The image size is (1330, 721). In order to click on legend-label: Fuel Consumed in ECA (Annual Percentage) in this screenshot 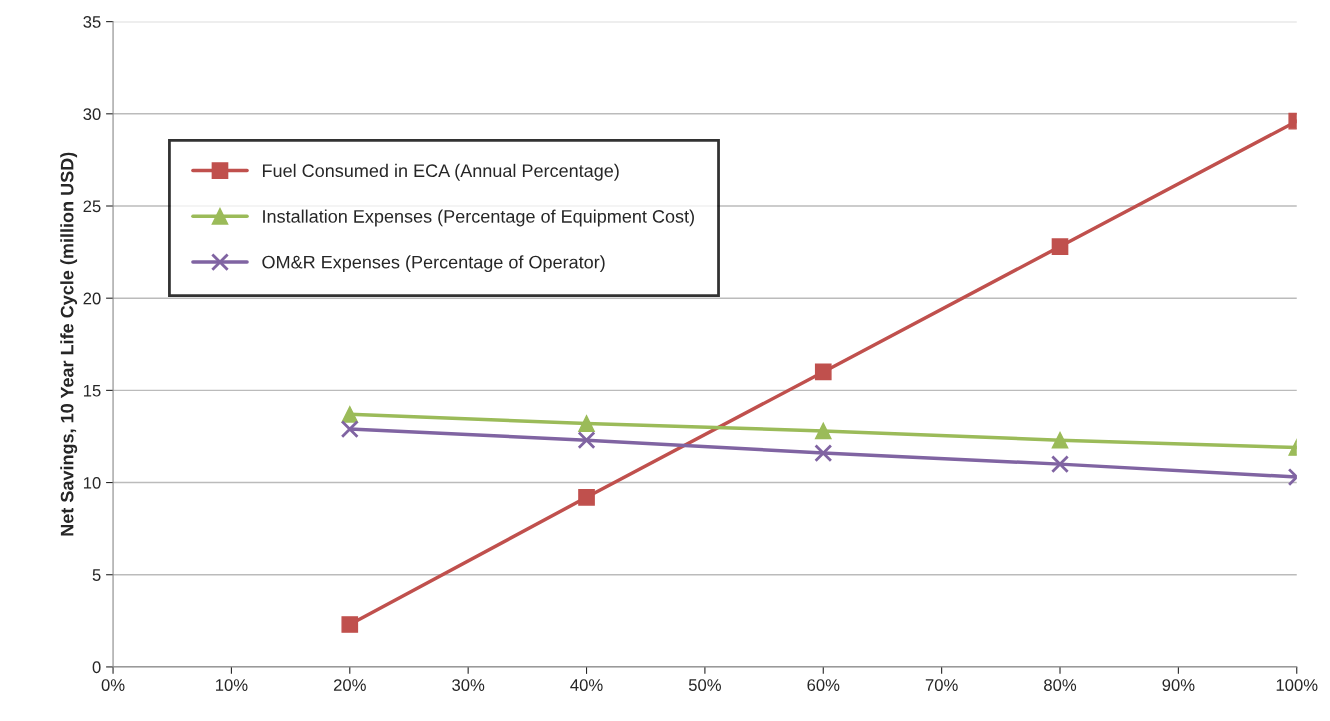, I will do `click(440, 172)`.